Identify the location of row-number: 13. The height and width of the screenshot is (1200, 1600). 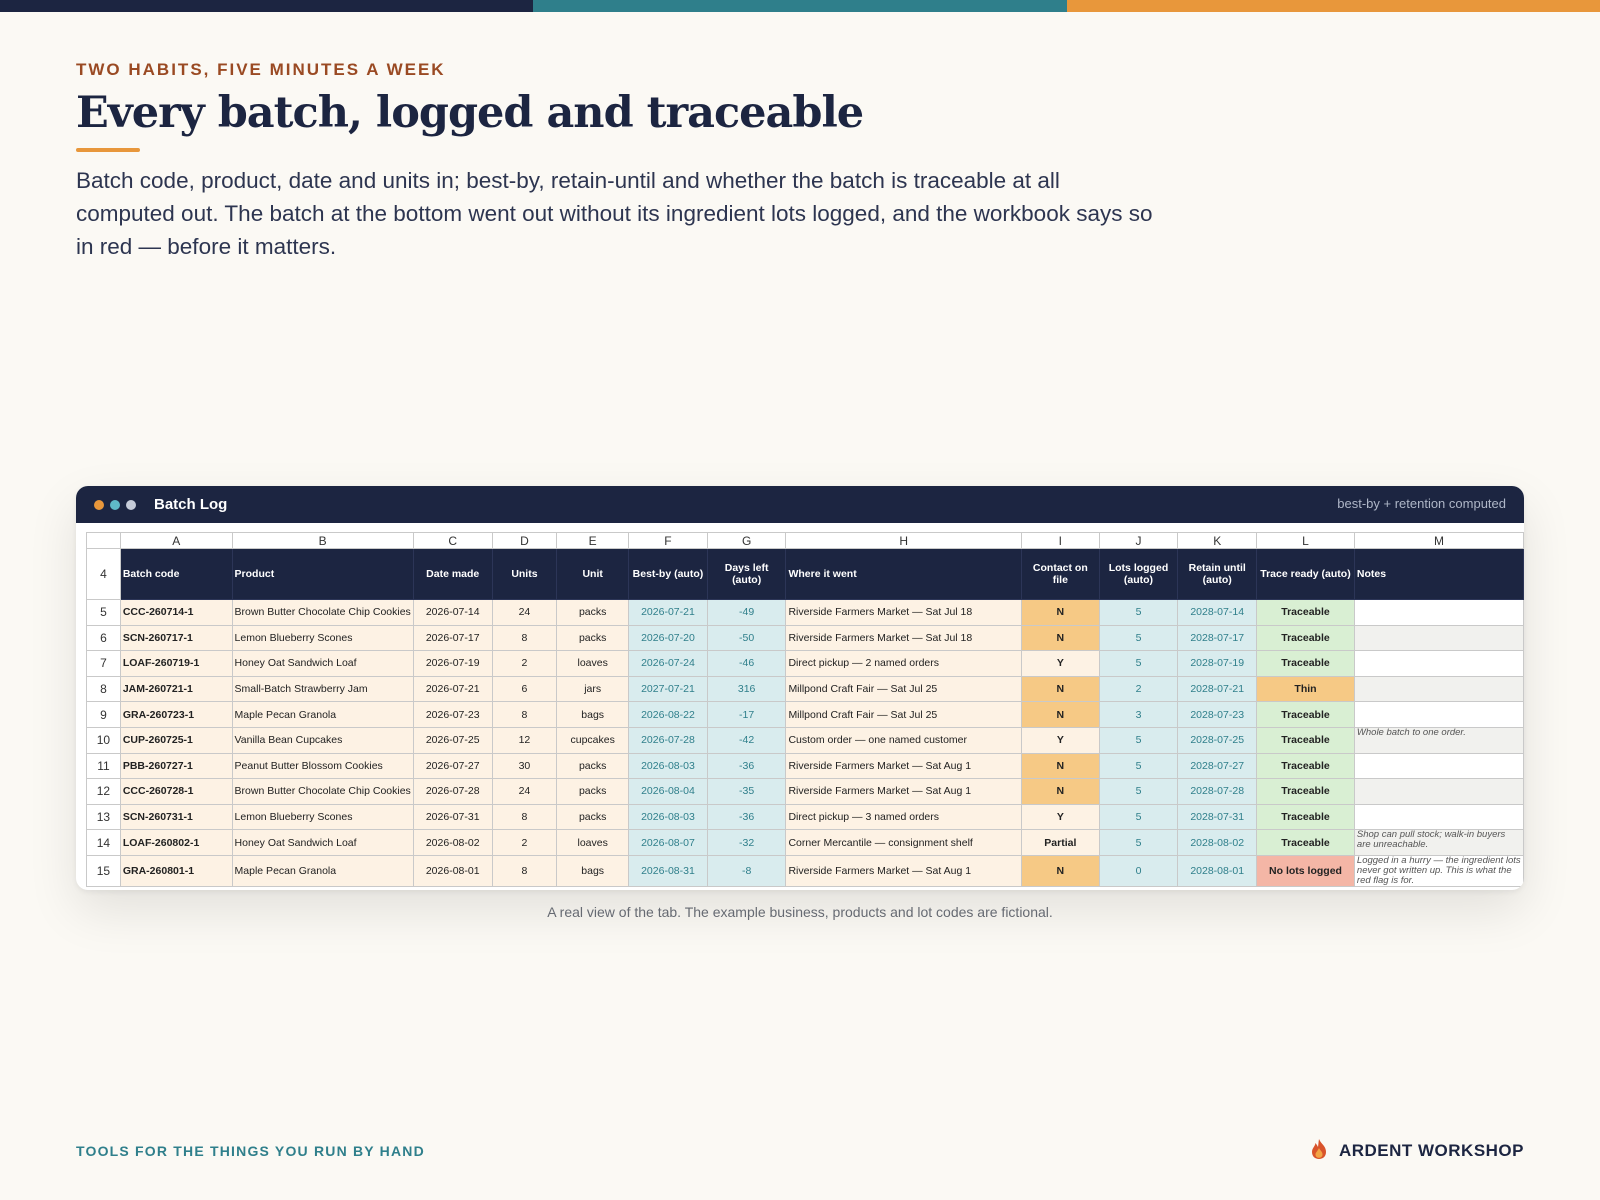
(103, 817).